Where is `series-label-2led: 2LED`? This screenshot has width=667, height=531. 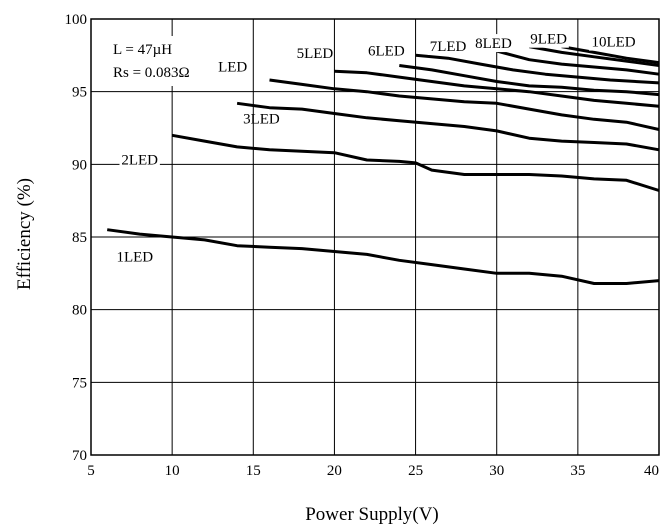 series-label-2led: 2LED is located at coordinates (139, 160).